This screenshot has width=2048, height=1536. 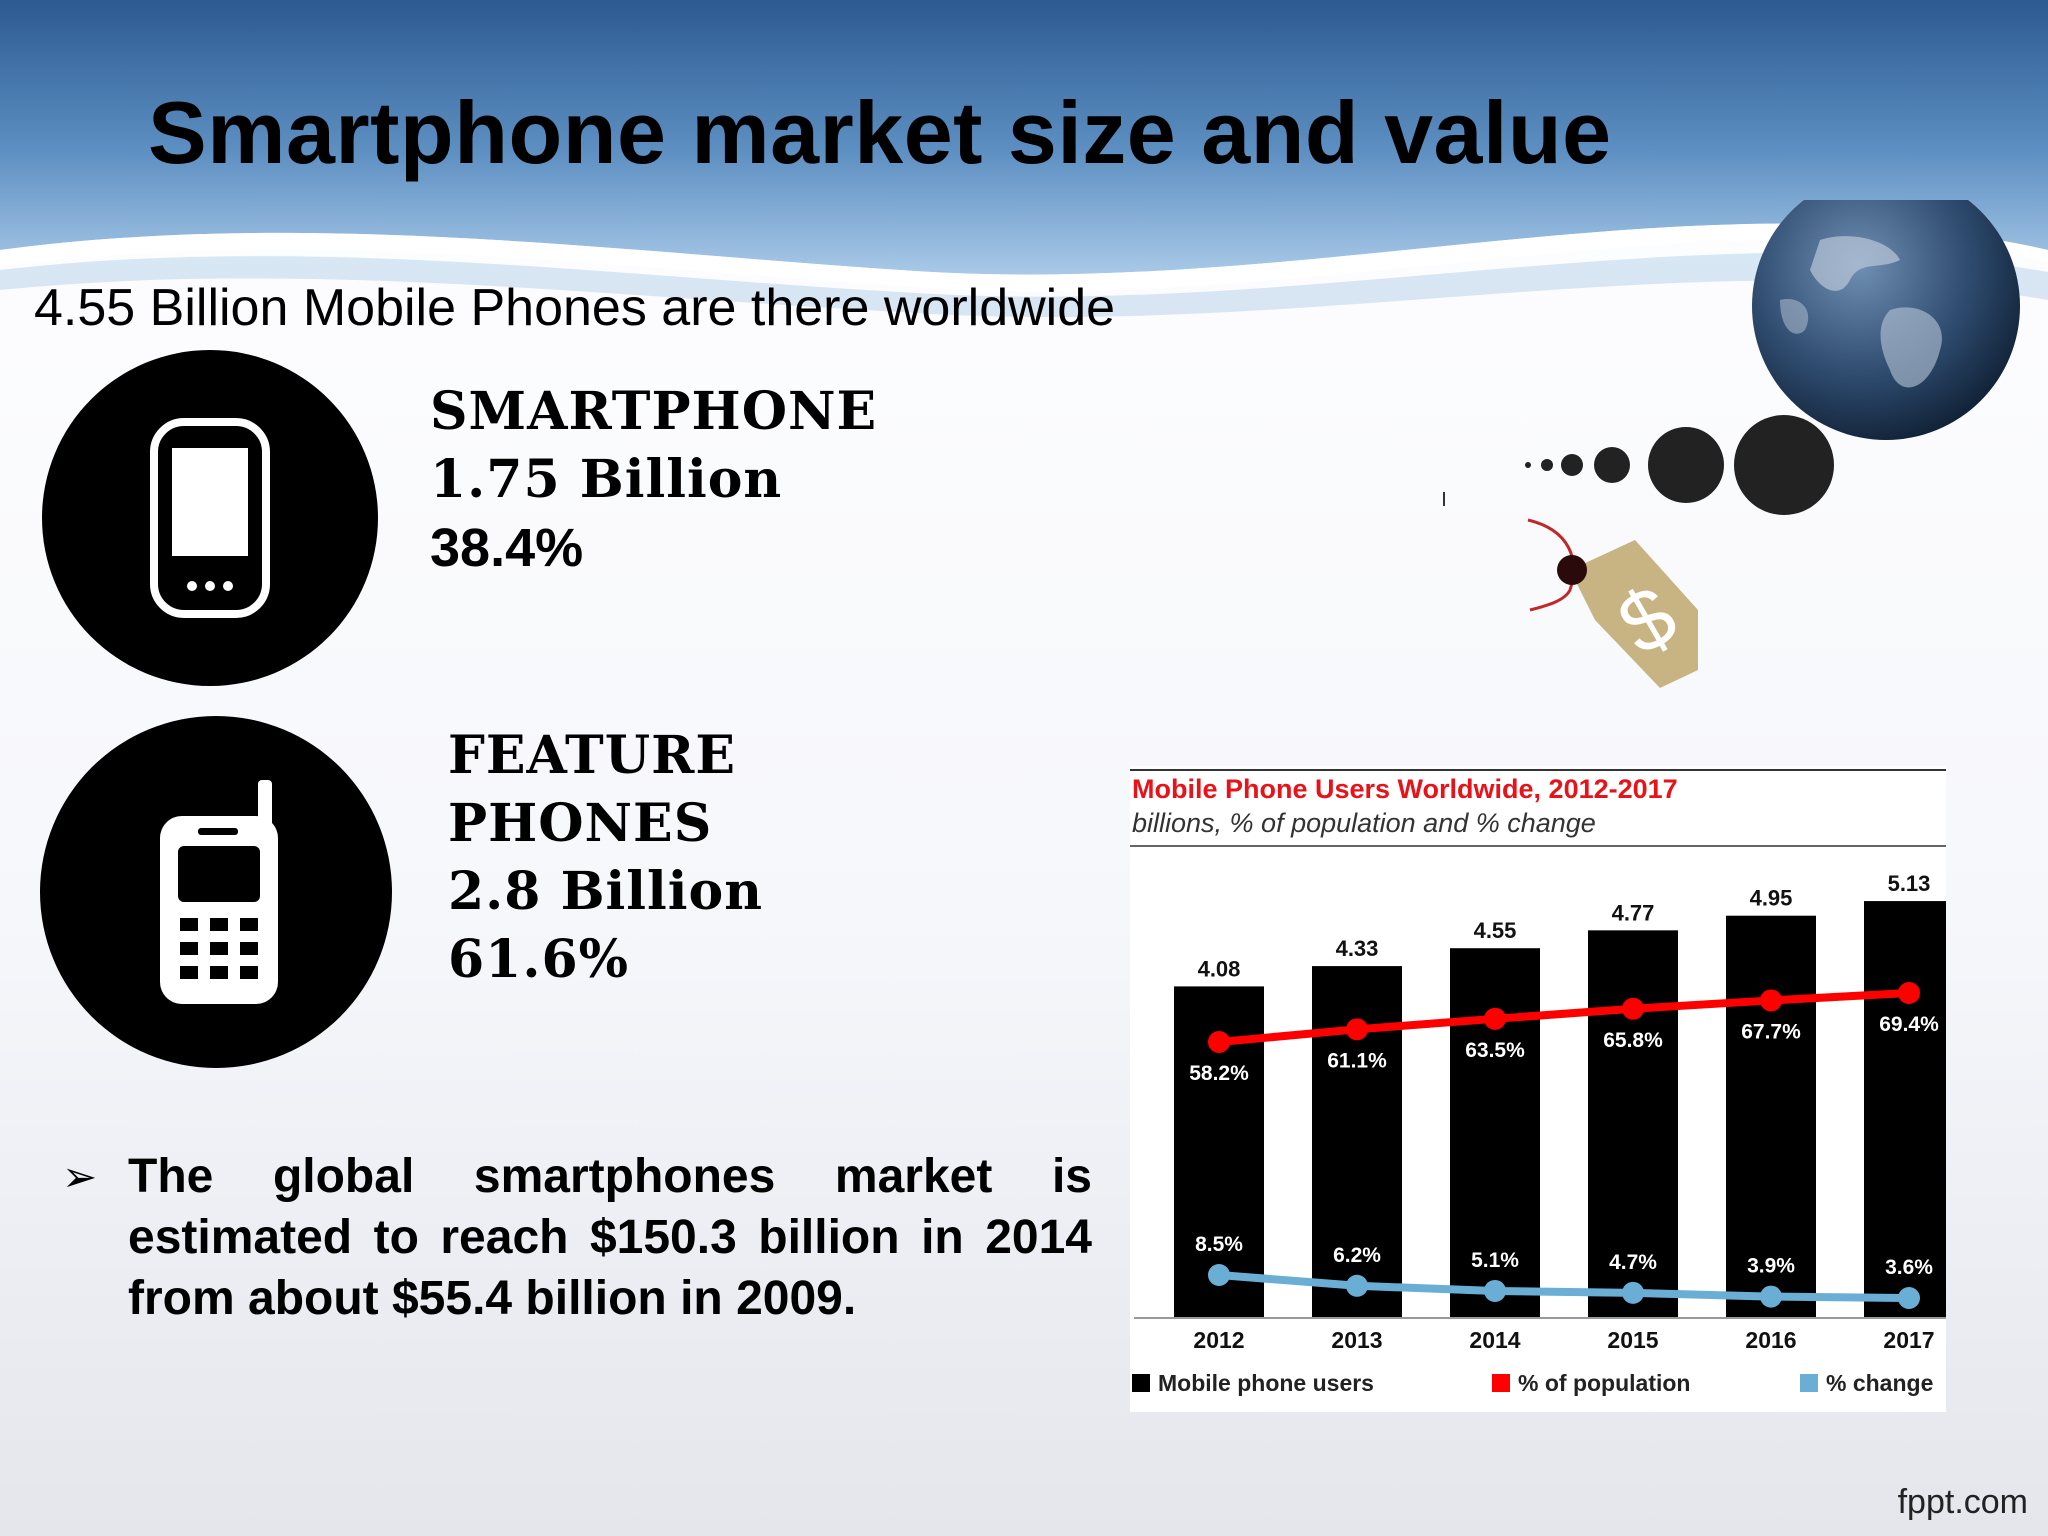 What do you see at coordinates (1495, 1050) in the screenshot?
I see `population-label-2014: 63.5%` at bounding box center [1495, 1050].